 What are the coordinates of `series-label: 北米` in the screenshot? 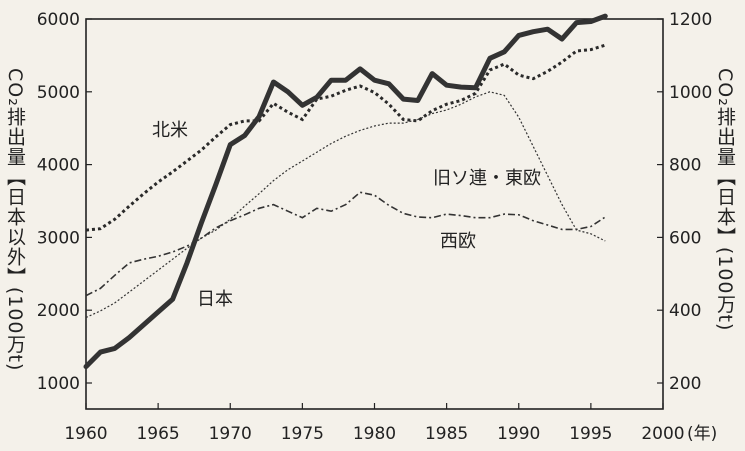 It's located at (170, 130).